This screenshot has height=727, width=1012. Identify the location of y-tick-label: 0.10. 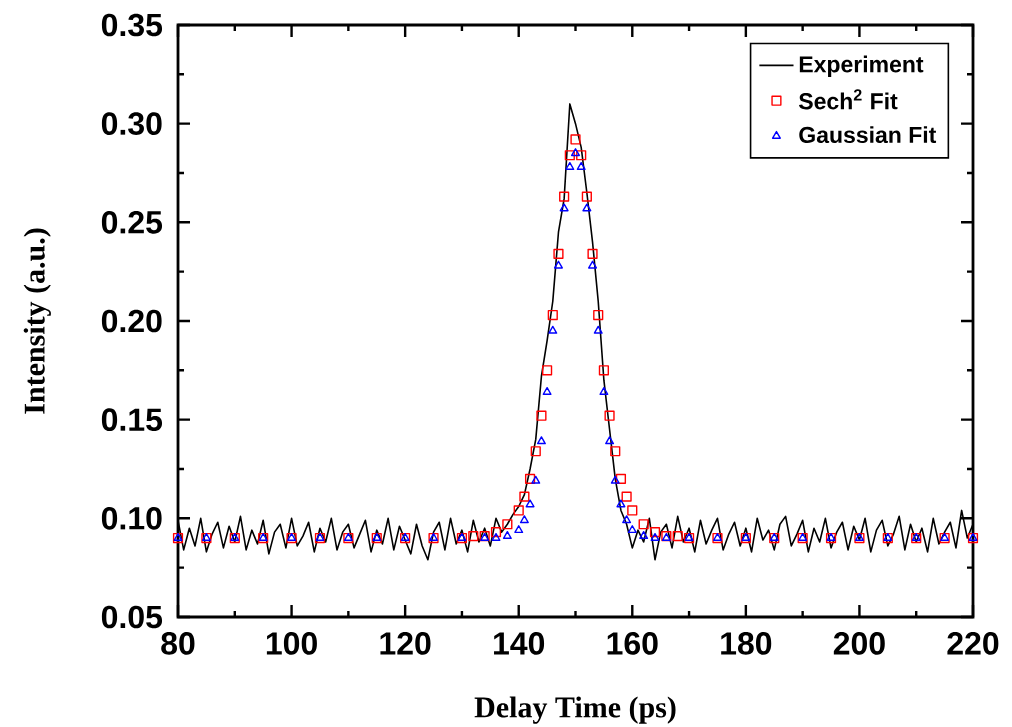
(131, 518).